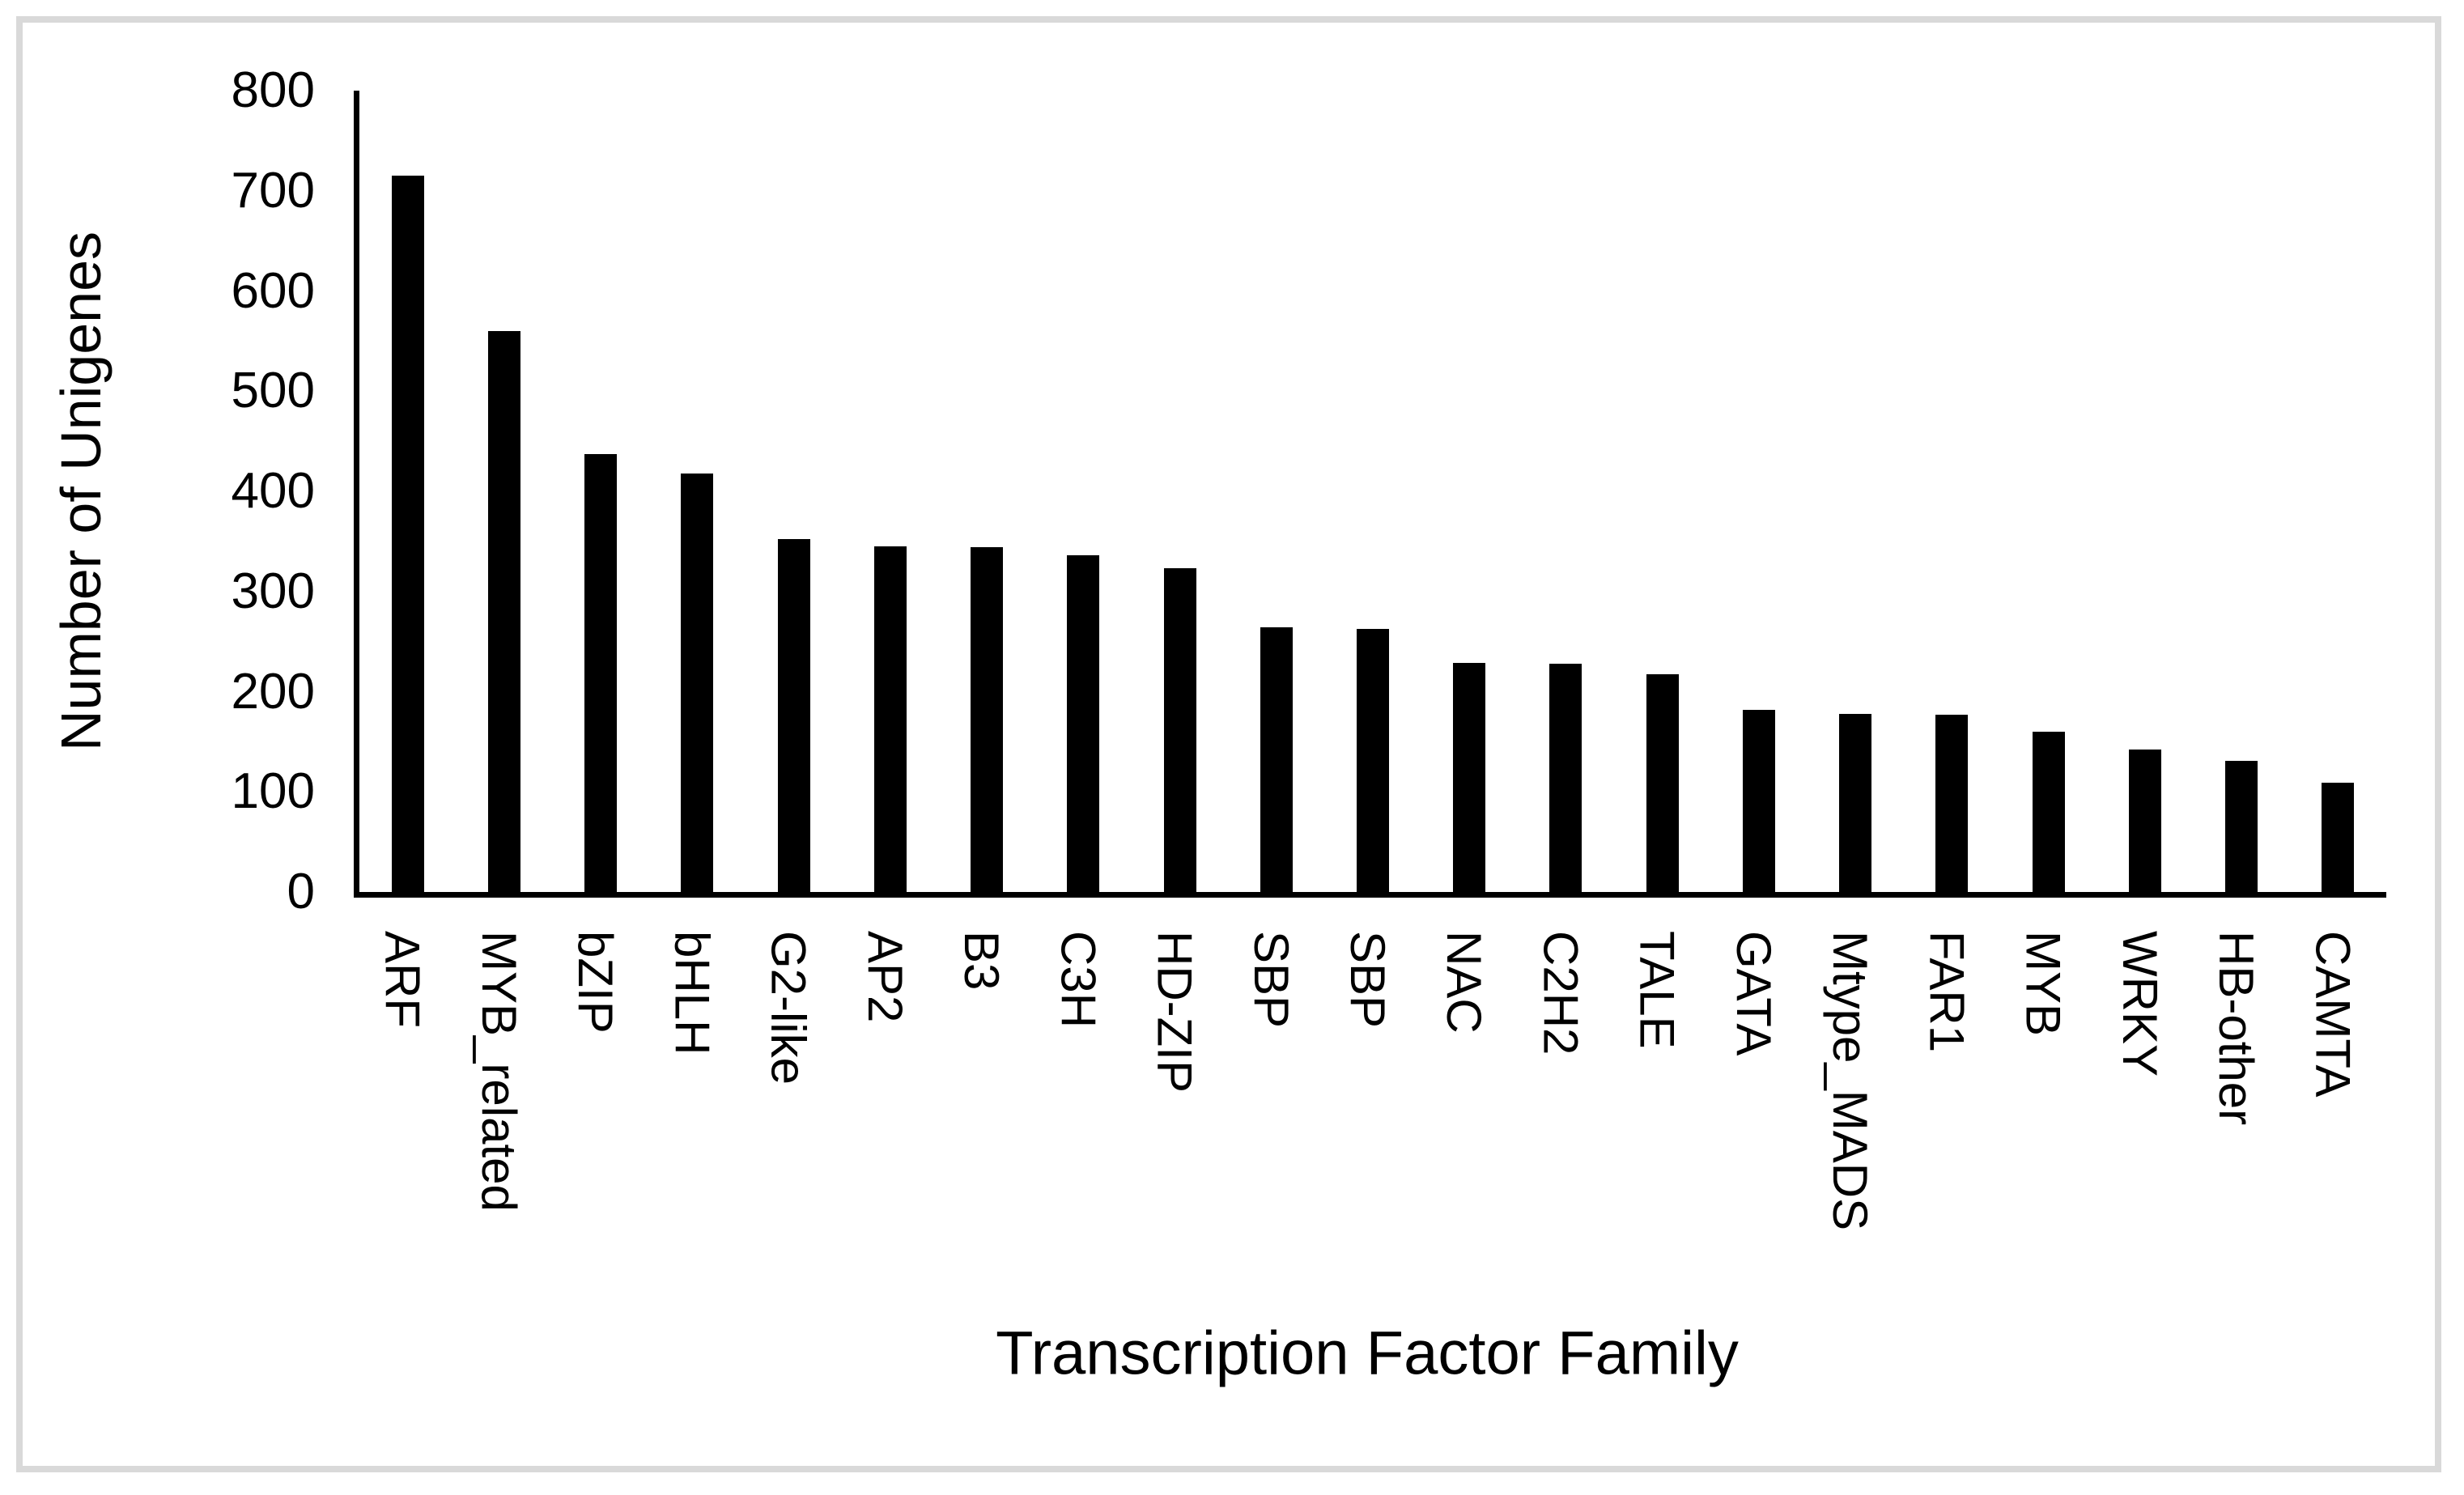 The image size is (2464, 1495). What do you see at coordinates (273, 491) in the screenshot?
I see `y-tick-label-400: 400` at bounding box center [273, 491].